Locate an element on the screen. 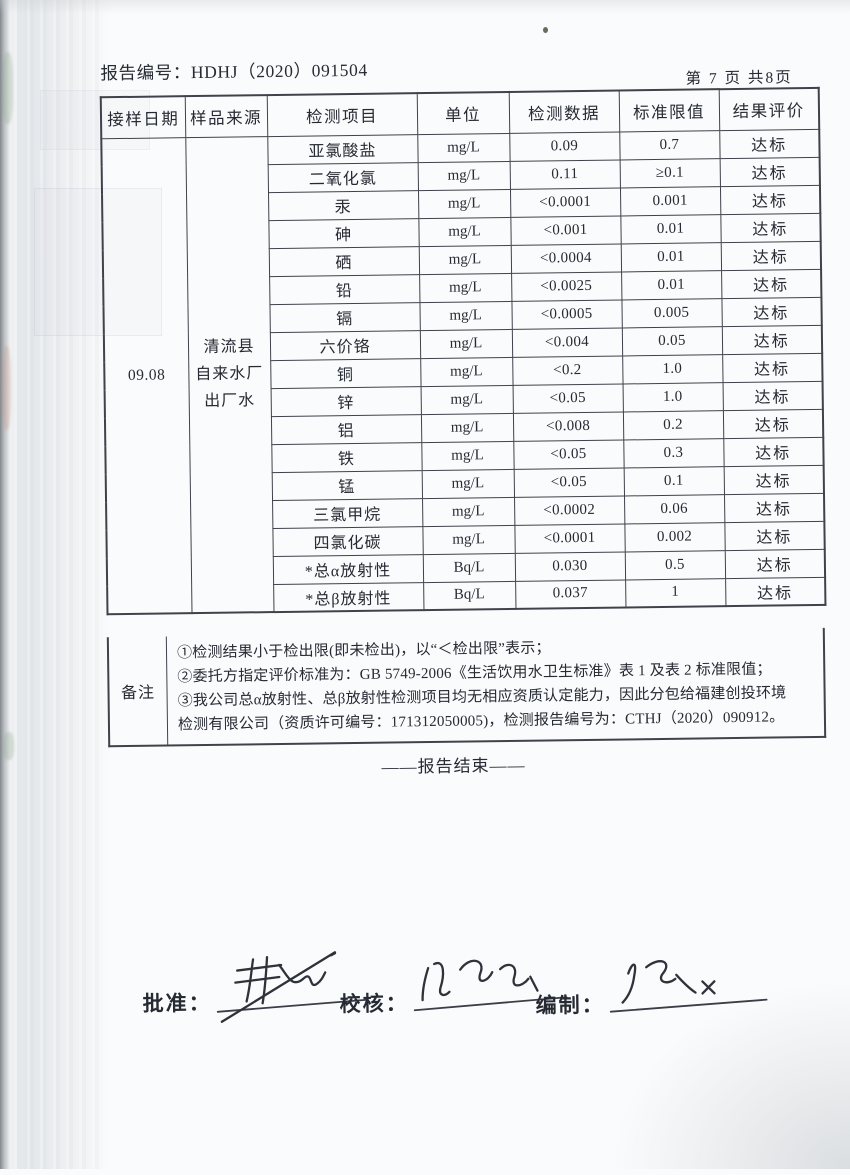  cell-test-item: 砷 is located at coordinates (343, 233).